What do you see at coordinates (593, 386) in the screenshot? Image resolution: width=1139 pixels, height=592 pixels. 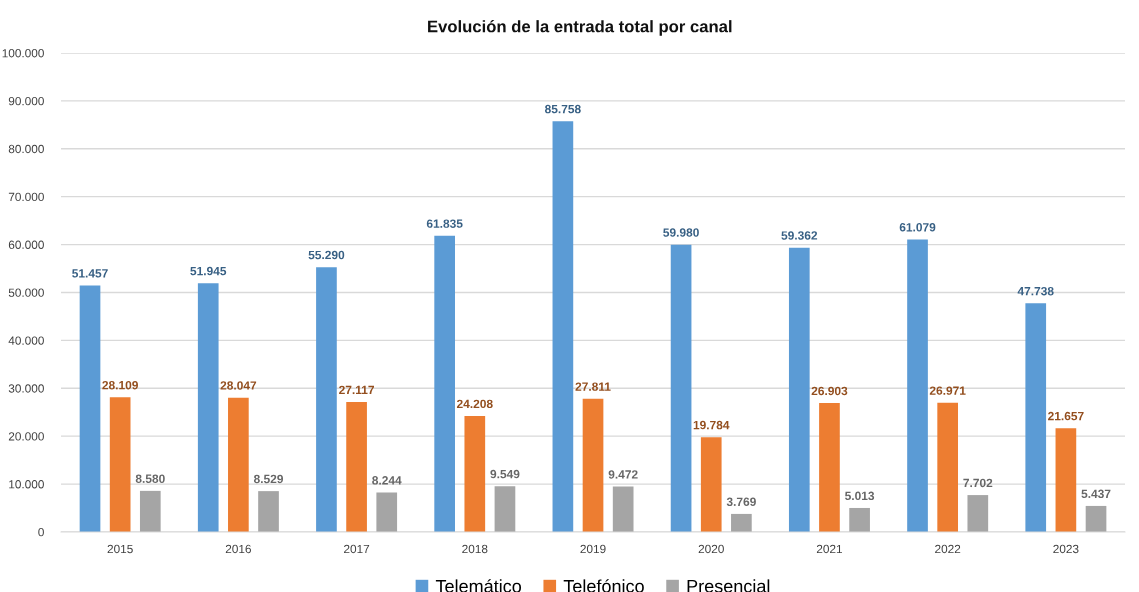 I see `data-label: 27.811` at bounding box center [593, 386].